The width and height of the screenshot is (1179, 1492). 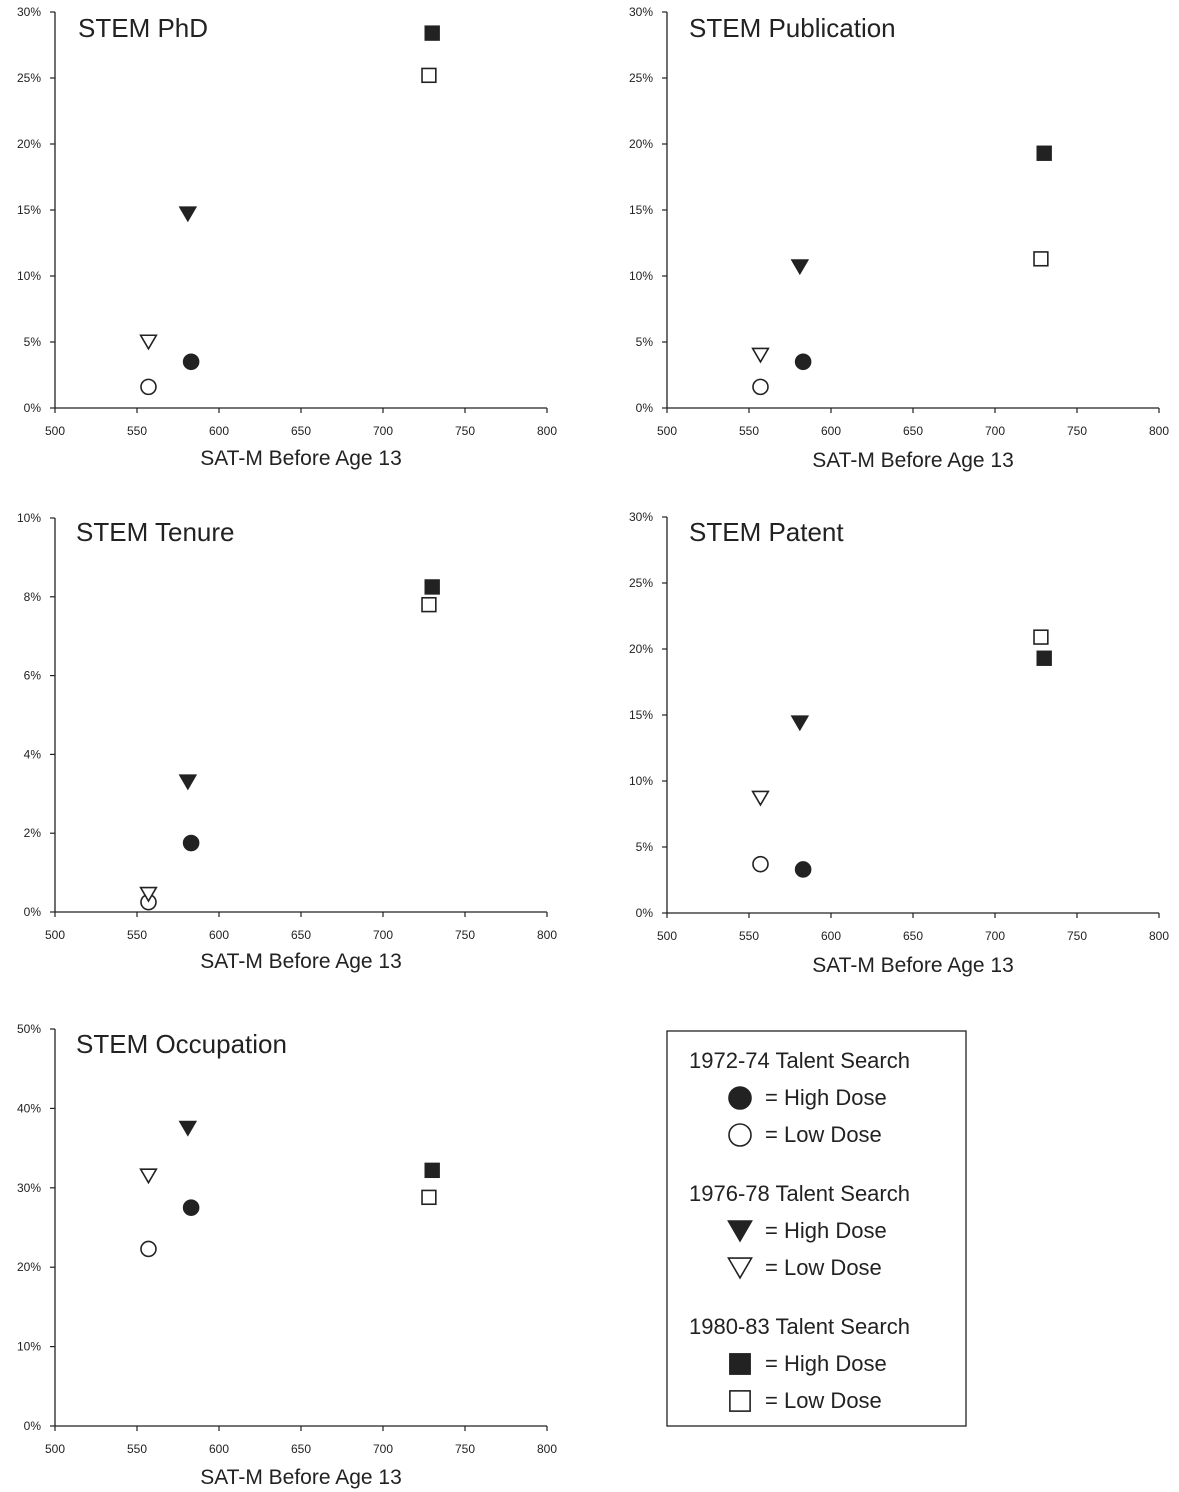 I want to click on panel-title: STEM Publication, so click(x=792, y=28).